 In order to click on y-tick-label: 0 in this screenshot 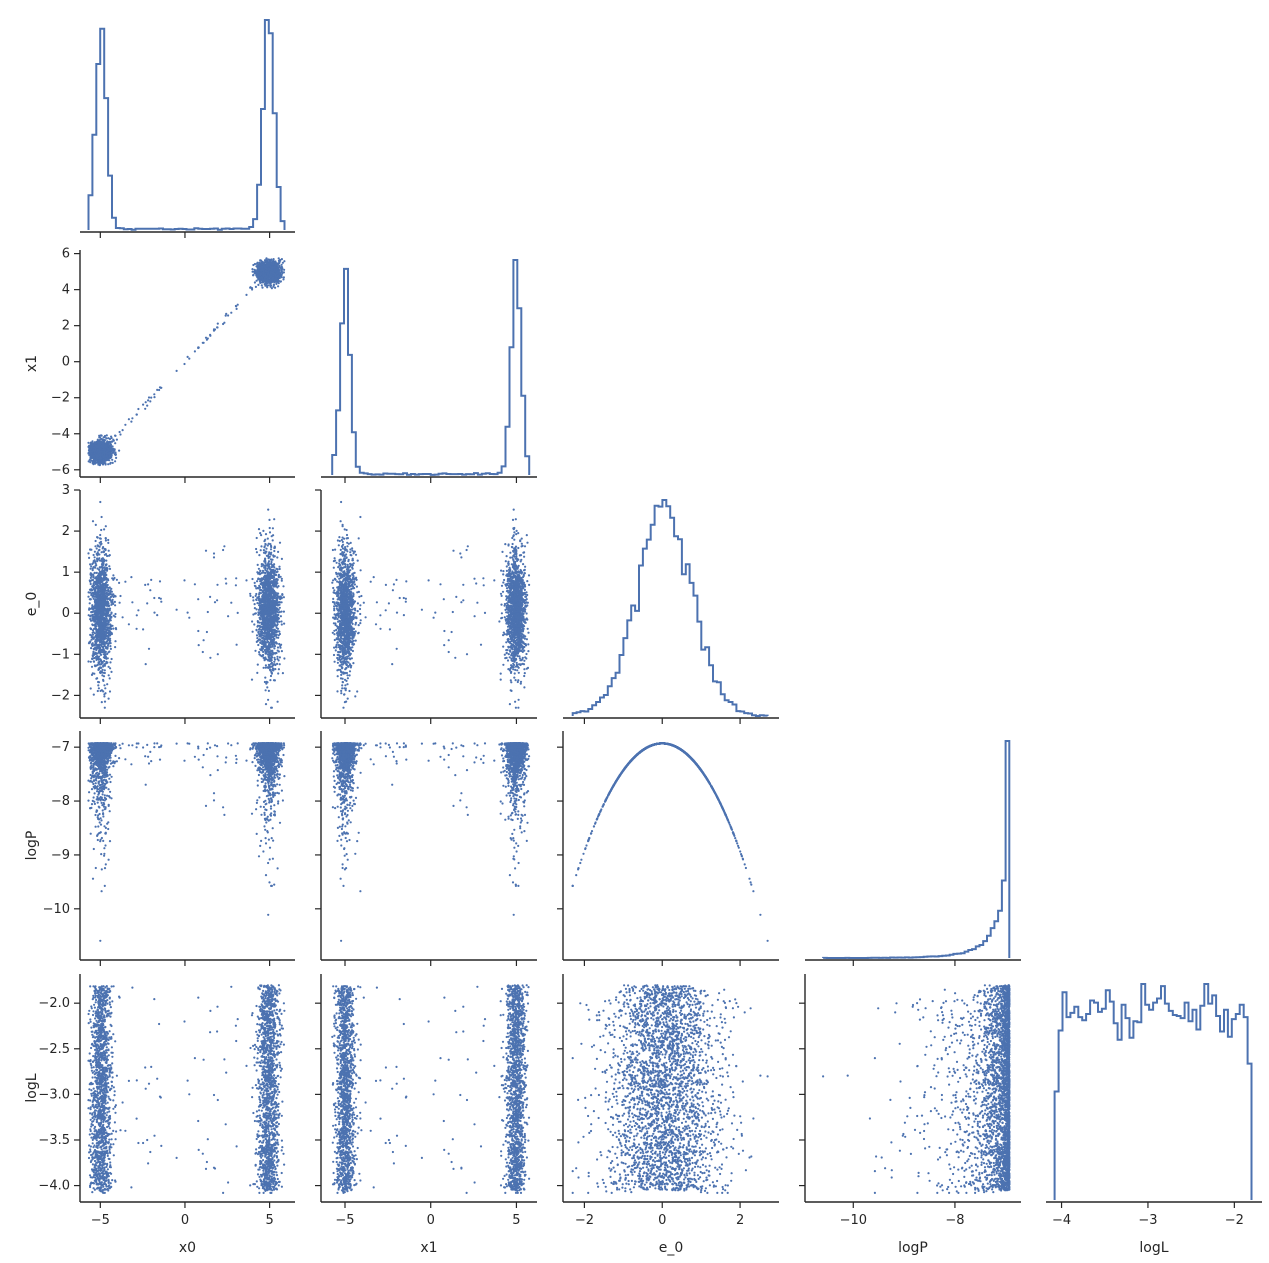, I will do `click(66, 362)`.